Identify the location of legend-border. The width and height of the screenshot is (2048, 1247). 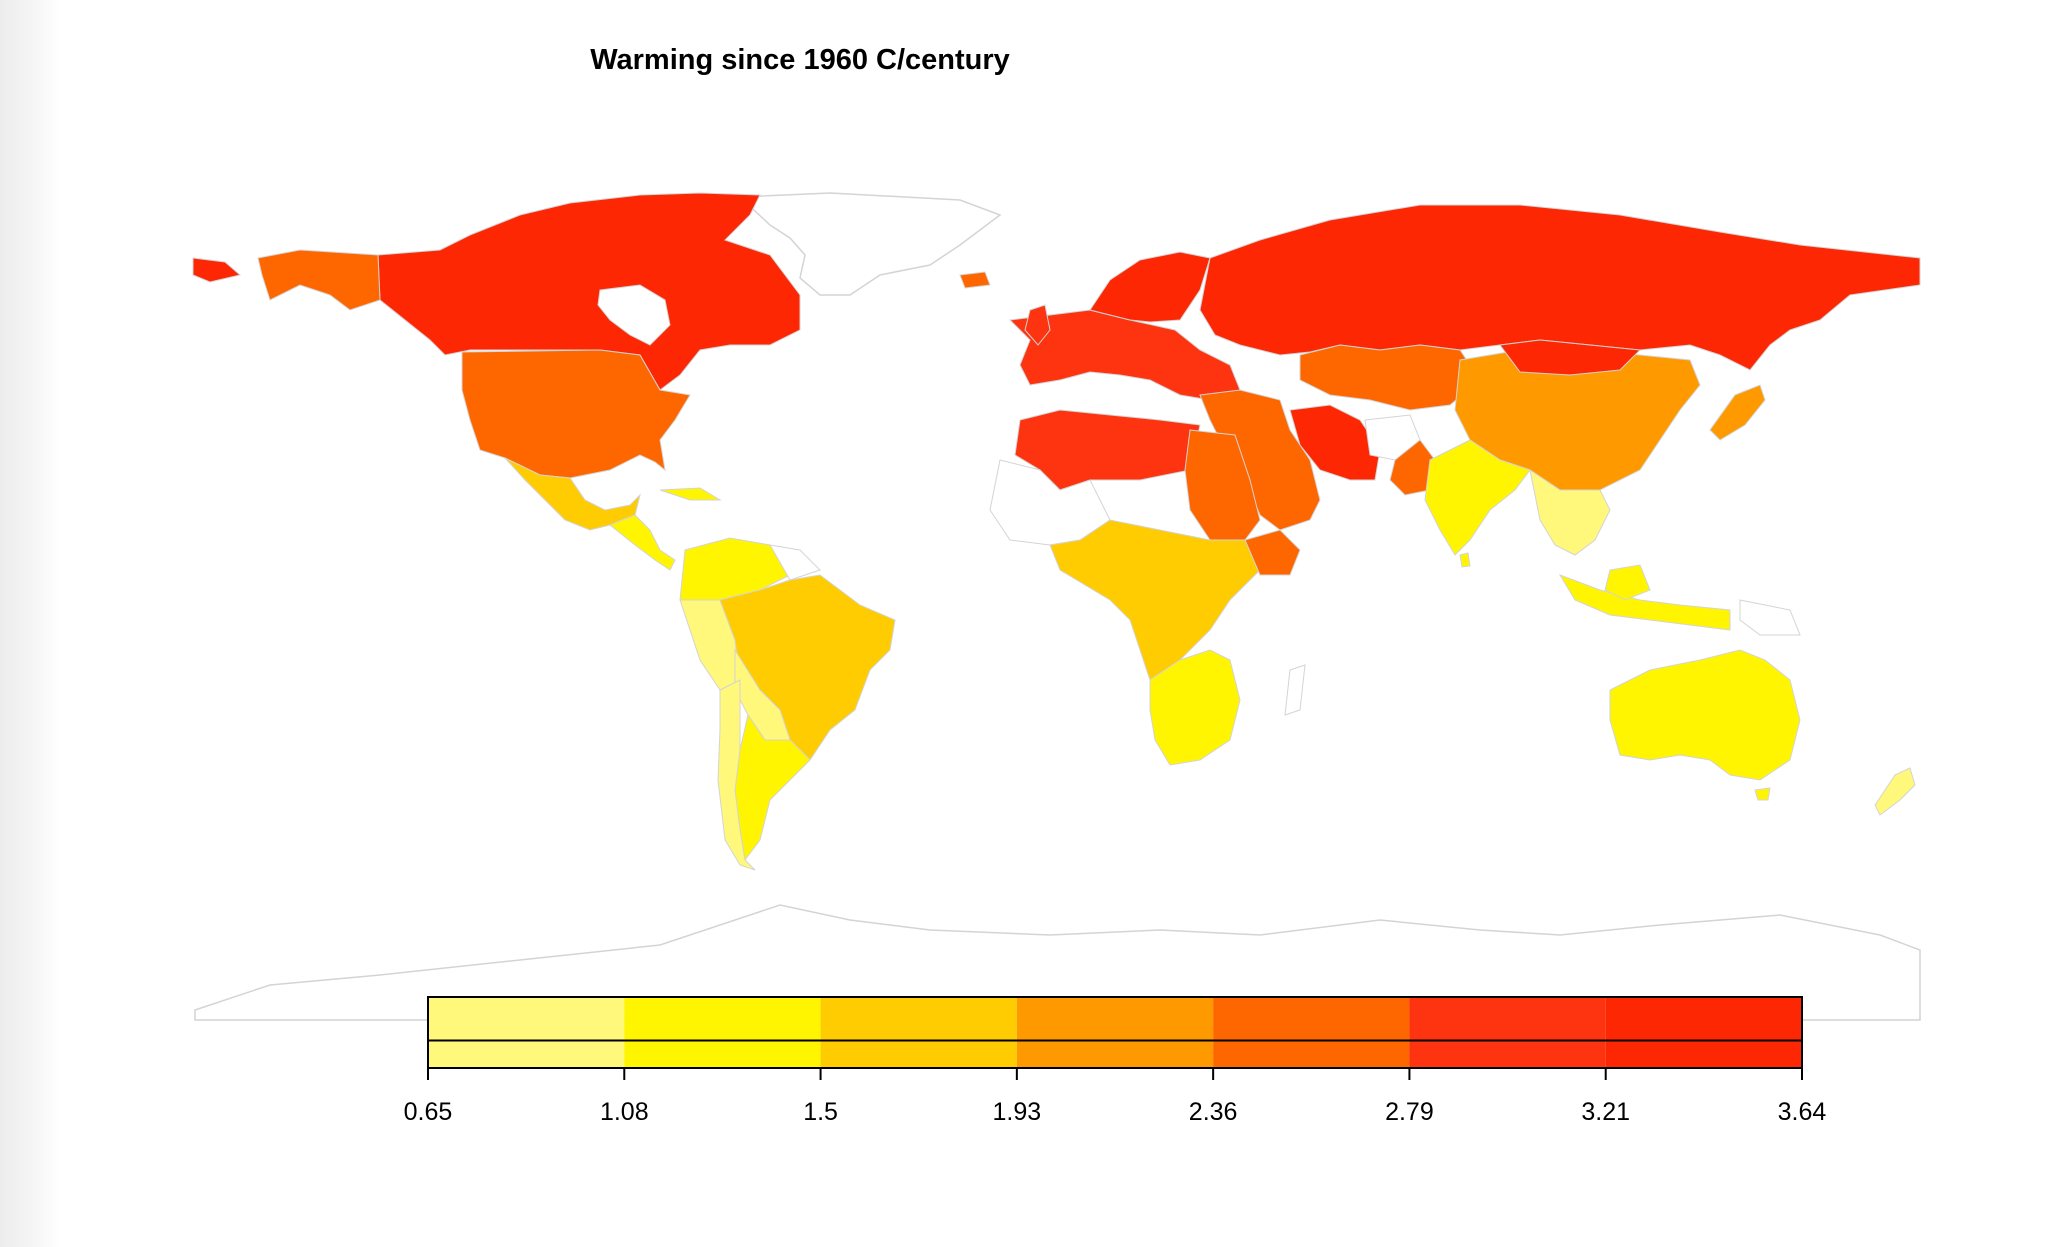
(1115, 1032).